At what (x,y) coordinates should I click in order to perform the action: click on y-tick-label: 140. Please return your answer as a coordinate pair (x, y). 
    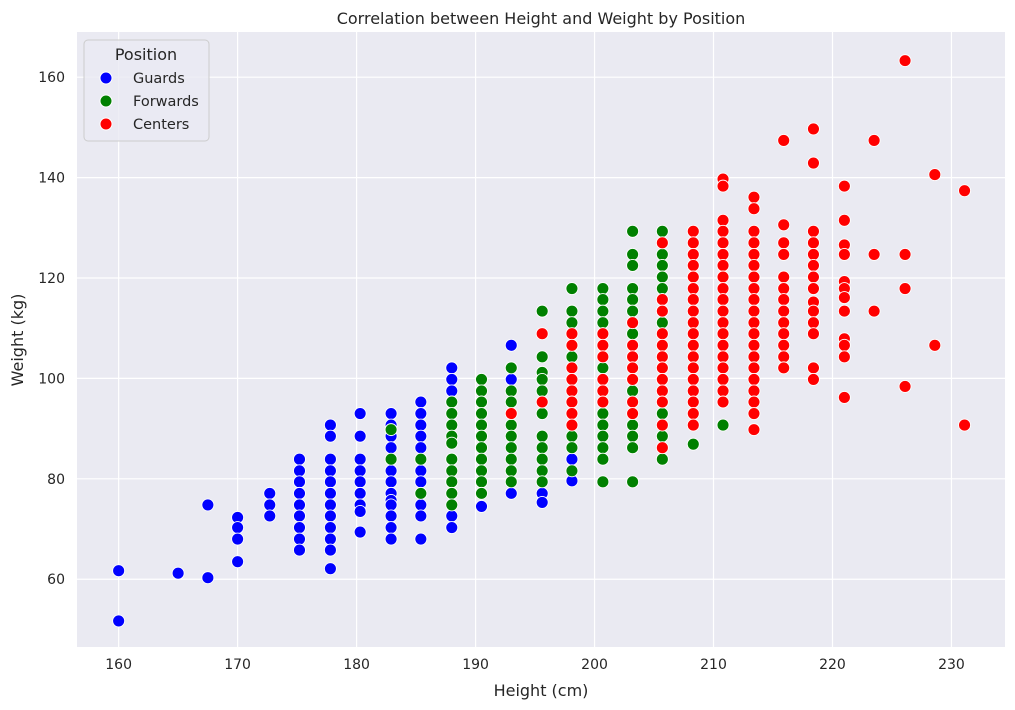
    Looking at the image, I should click on (51, 179).